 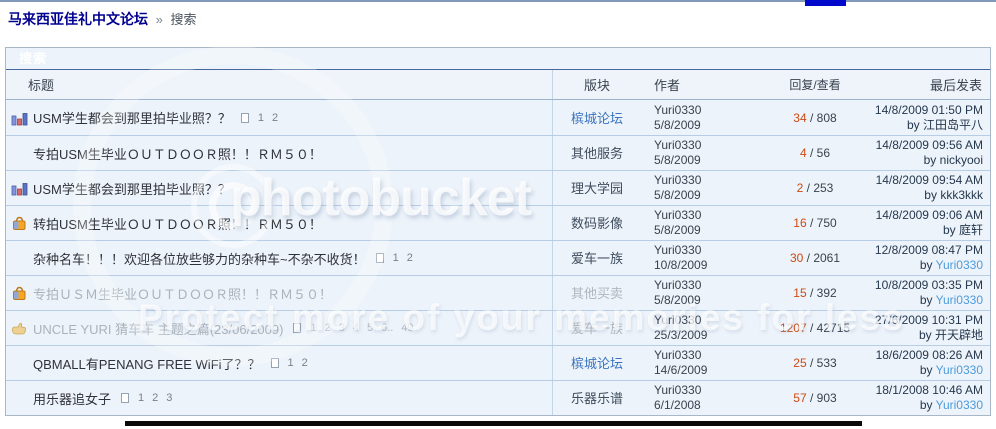 I want to click on thread-title-link: 转拍USM生毕业ＯＵＴＤＯＯＲ照！！ＲＭ５０！, so click(x=177, y=224).